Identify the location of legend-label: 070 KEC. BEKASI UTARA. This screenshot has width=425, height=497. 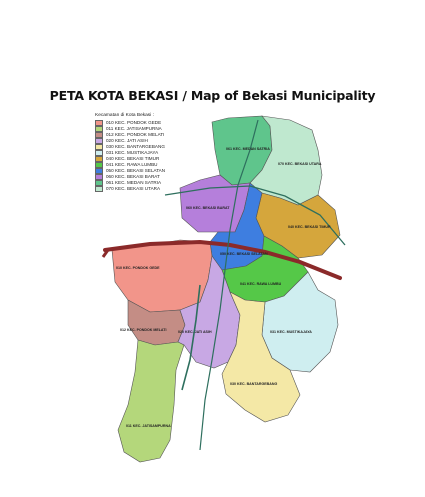
(133, 188).